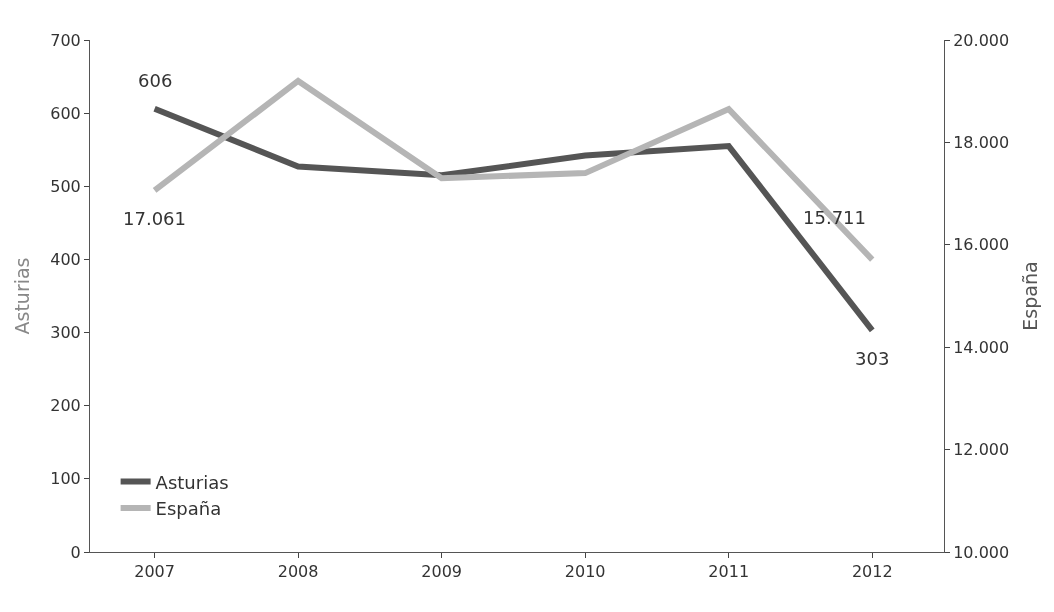  What do you see at coordinates (872, 358) in the screenshot?
I see `annotation: 303` at bounding box center [872, 358].